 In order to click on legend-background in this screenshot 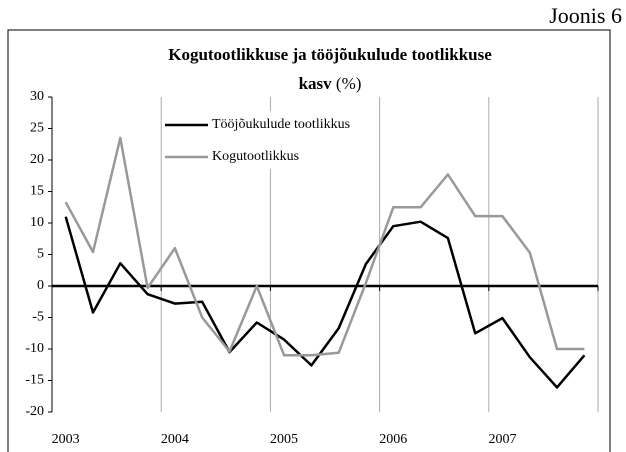, I will do `click(252, 140)`.